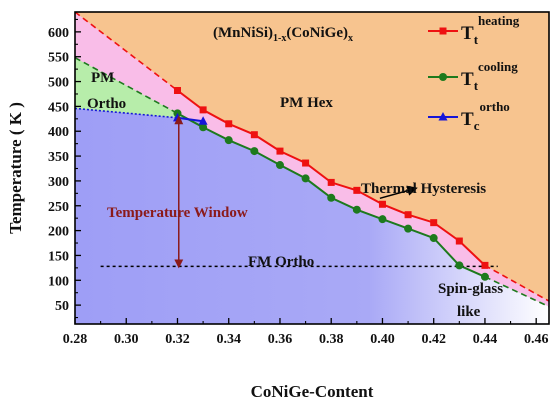 This screenshot has height=404, width=556. Describe the element at coordinates (331, 339) in the screenshot. I see `x-tick-label: 0.38` at that location.